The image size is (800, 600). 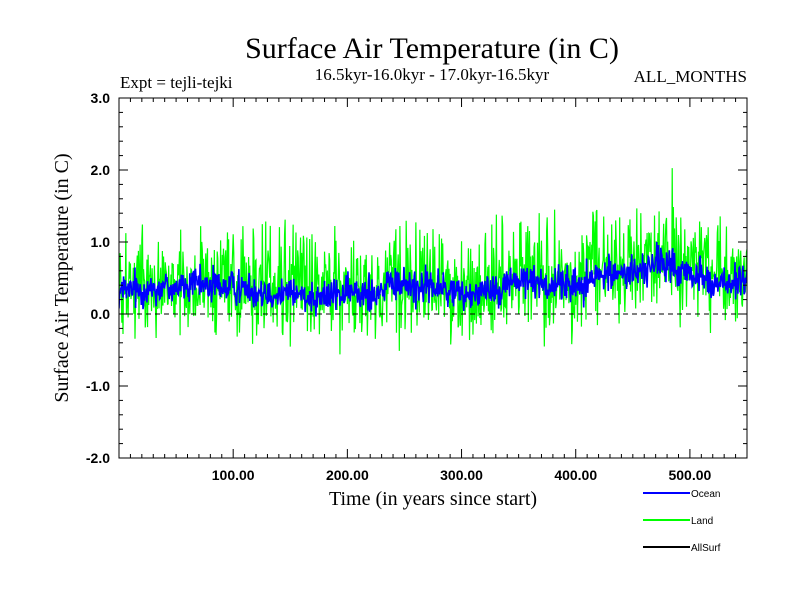 What do you see at coordinates (101, 242) in the screenshot?
I see `y-tick-label: 1.0` at bounding box center [101, 242].